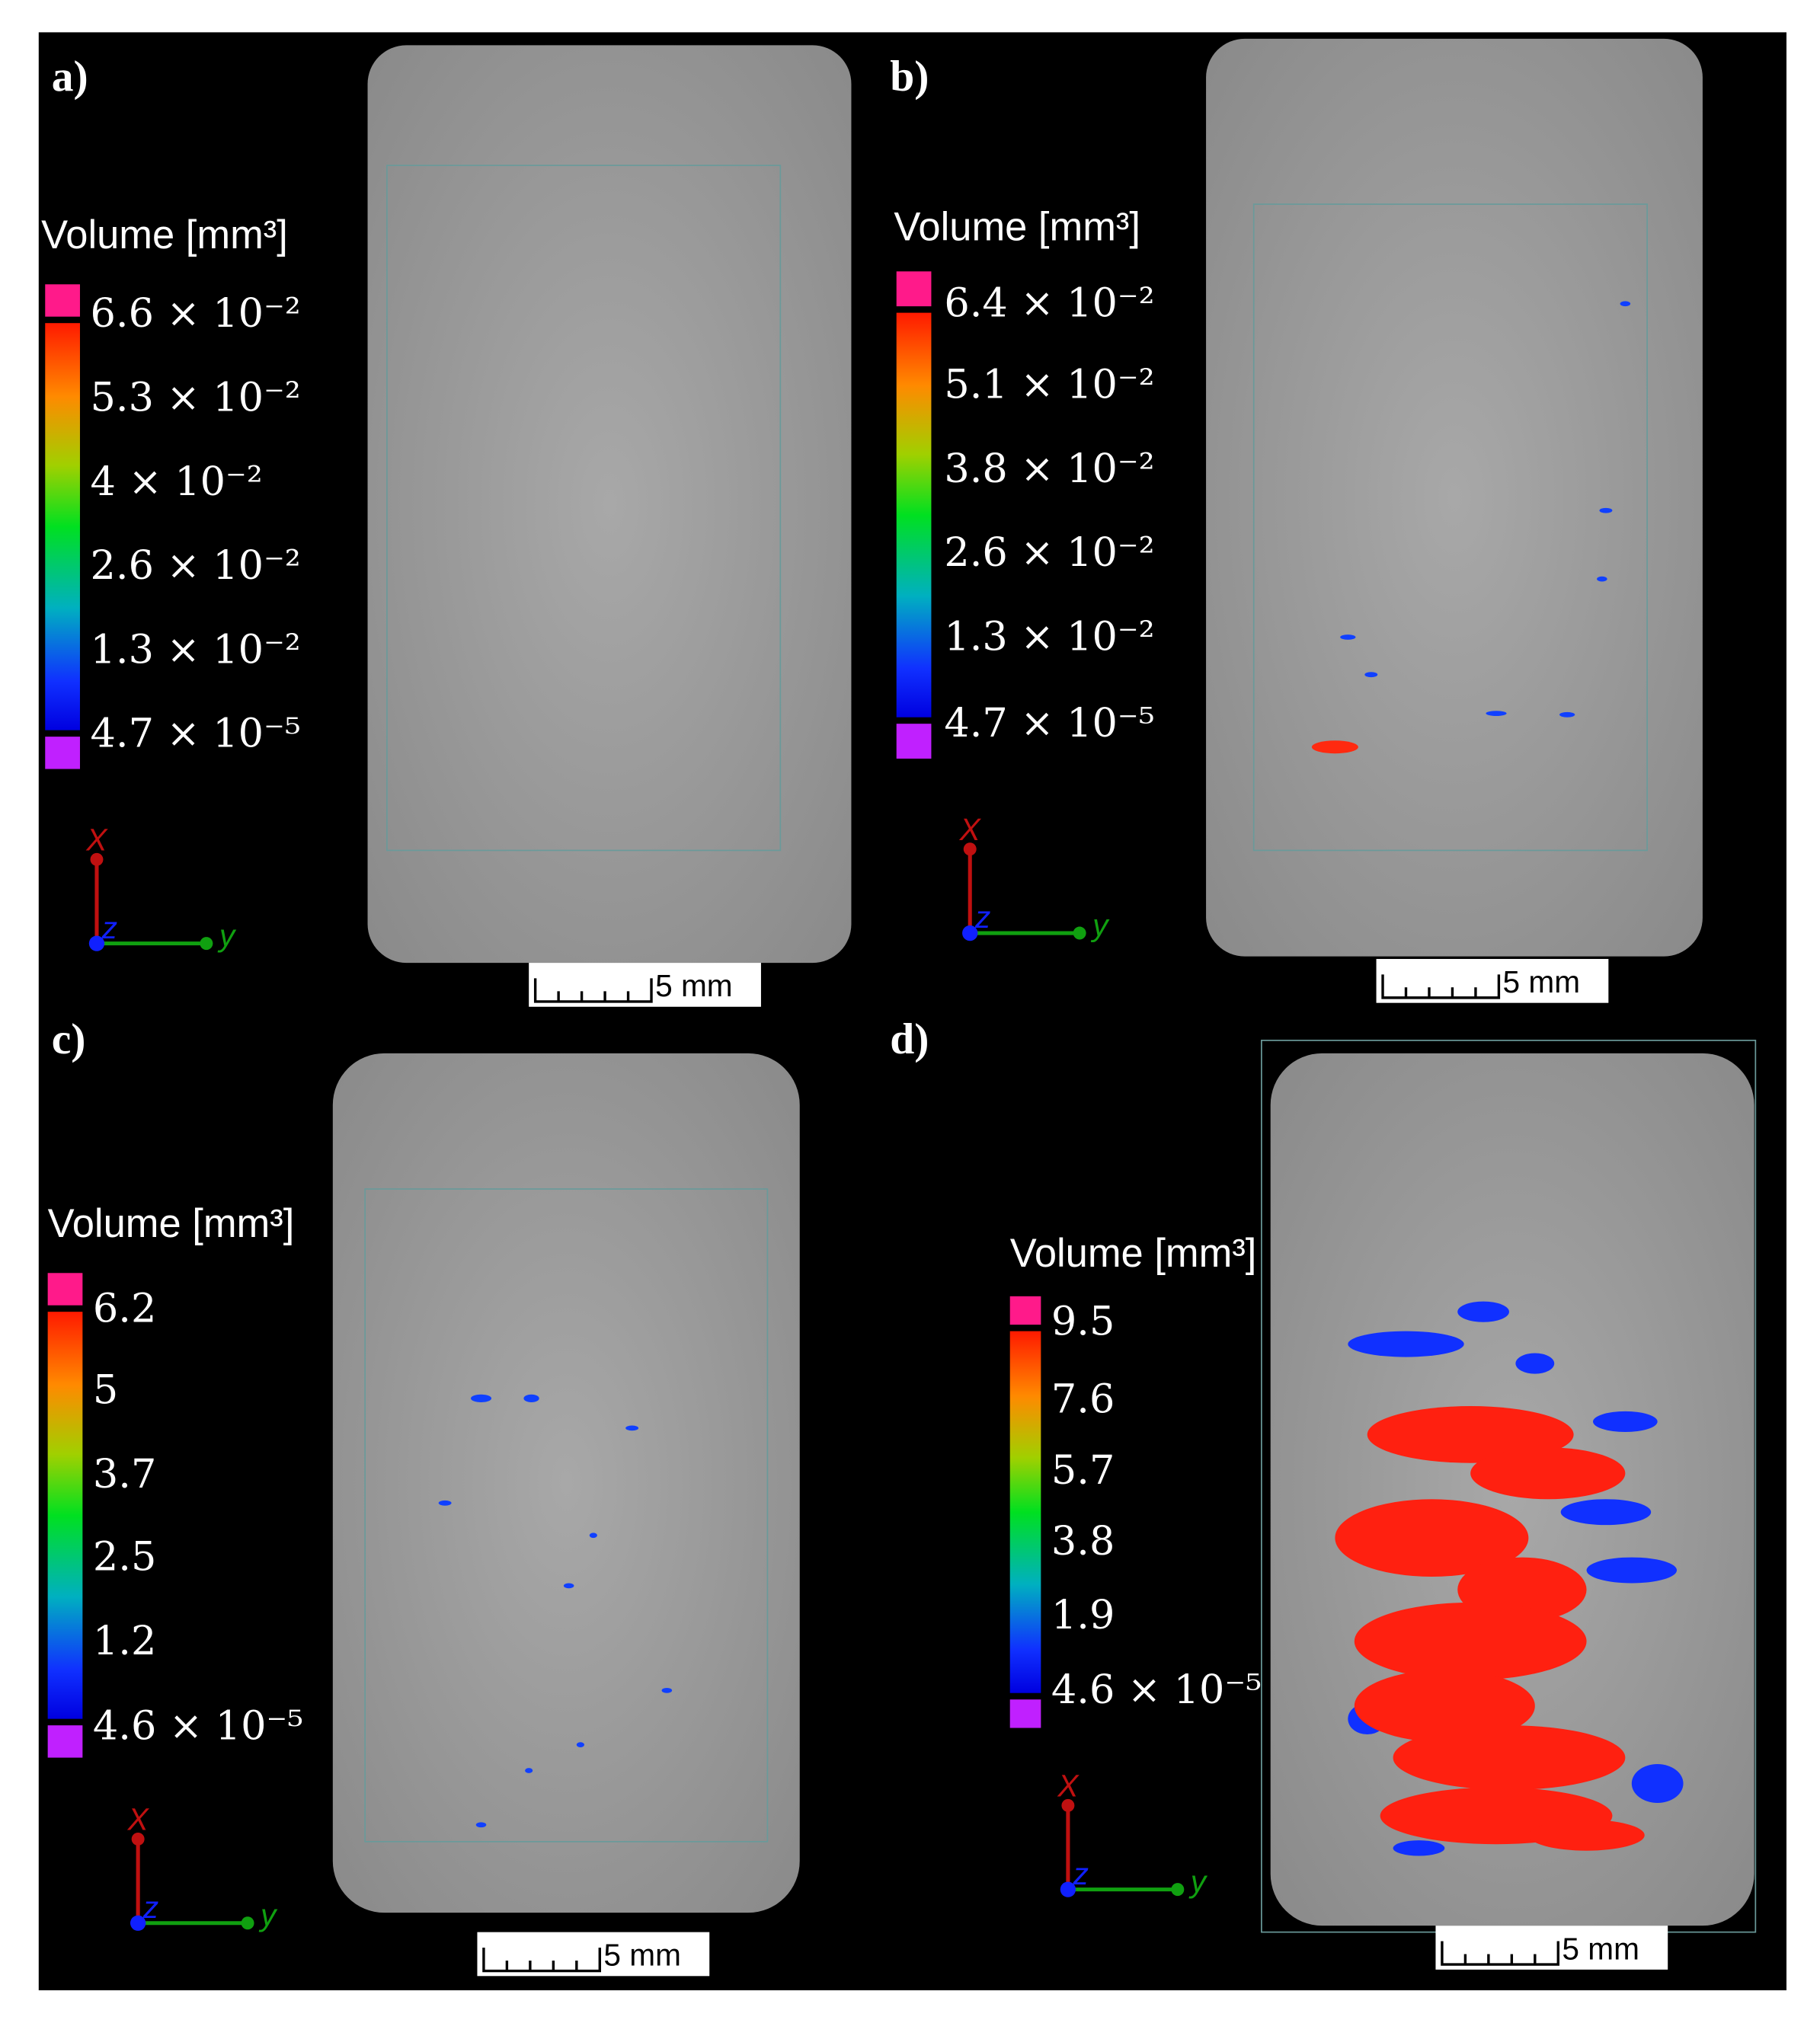 This screenshot has width=1820, height=2020. Describe the element at coordinates (1083, 1399) in the screenshot. I see `legend-label: 7.6` at that location.